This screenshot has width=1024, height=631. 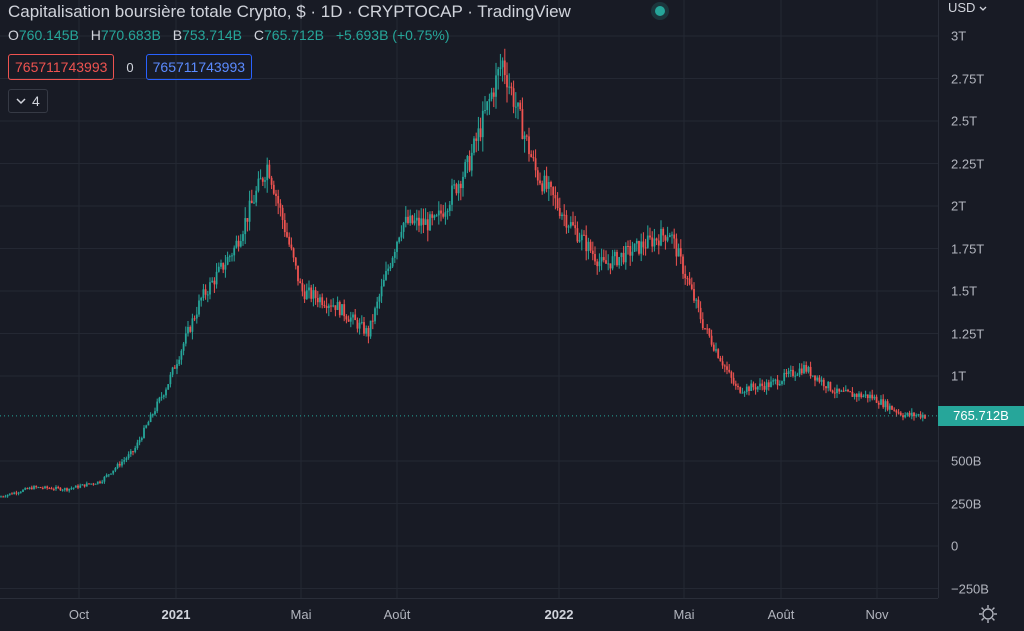 I want to click on close-value: 765.712B, so click(x=294, y=35).